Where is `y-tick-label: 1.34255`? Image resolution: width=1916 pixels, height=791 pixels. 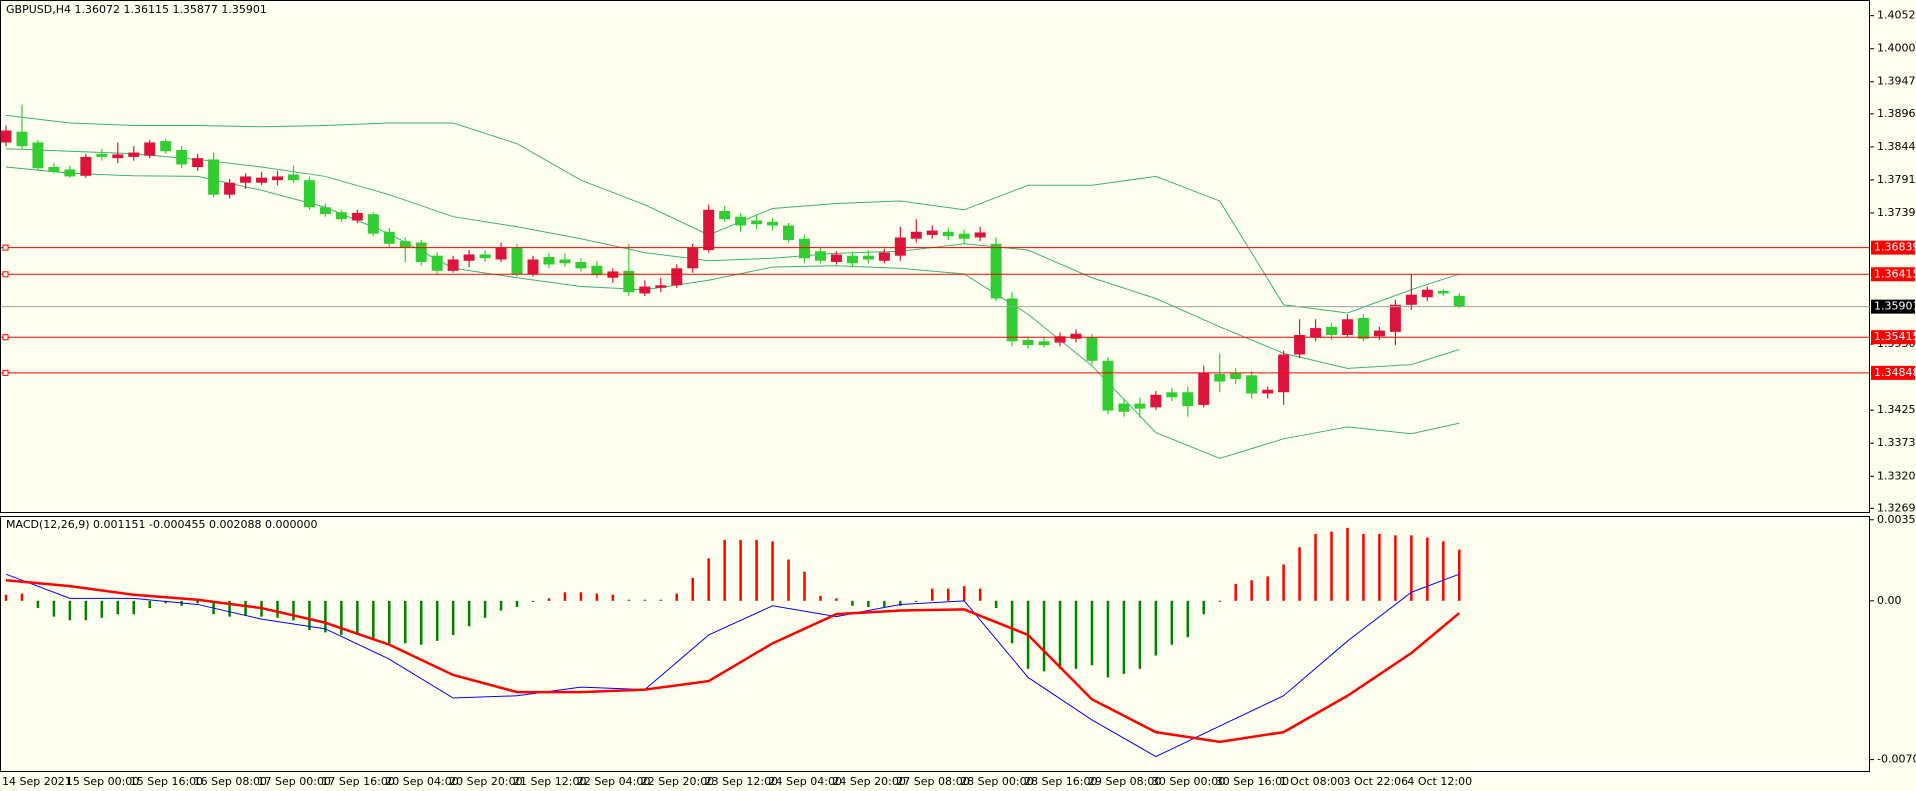
y-tick-label: 1.34255 is located at coordinates (1896, 409).